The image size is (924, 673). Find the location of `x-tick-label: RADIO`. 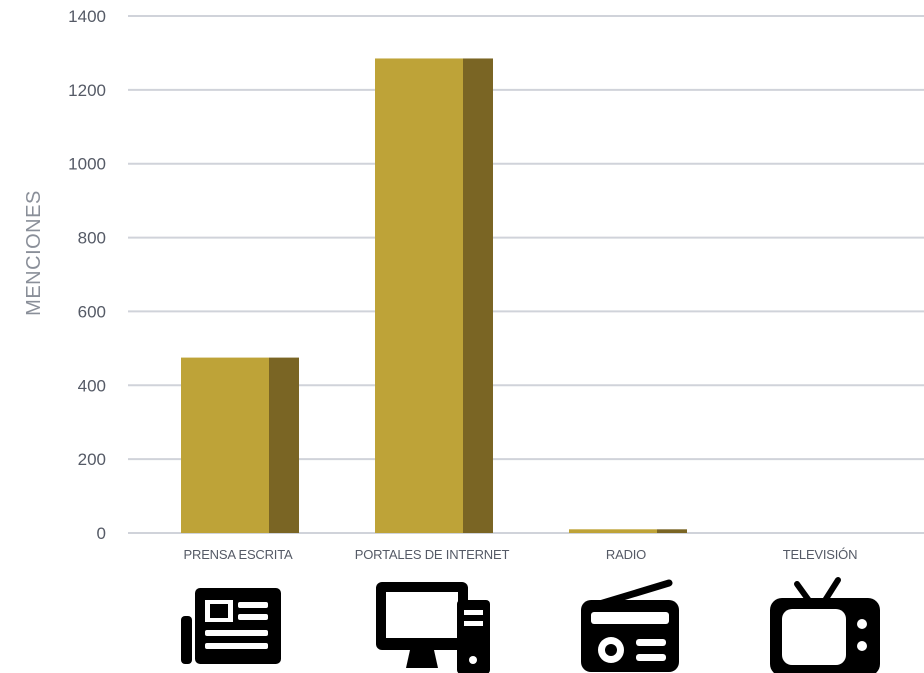

x-tick-label: RADIO is located at coordinates (626, 554).